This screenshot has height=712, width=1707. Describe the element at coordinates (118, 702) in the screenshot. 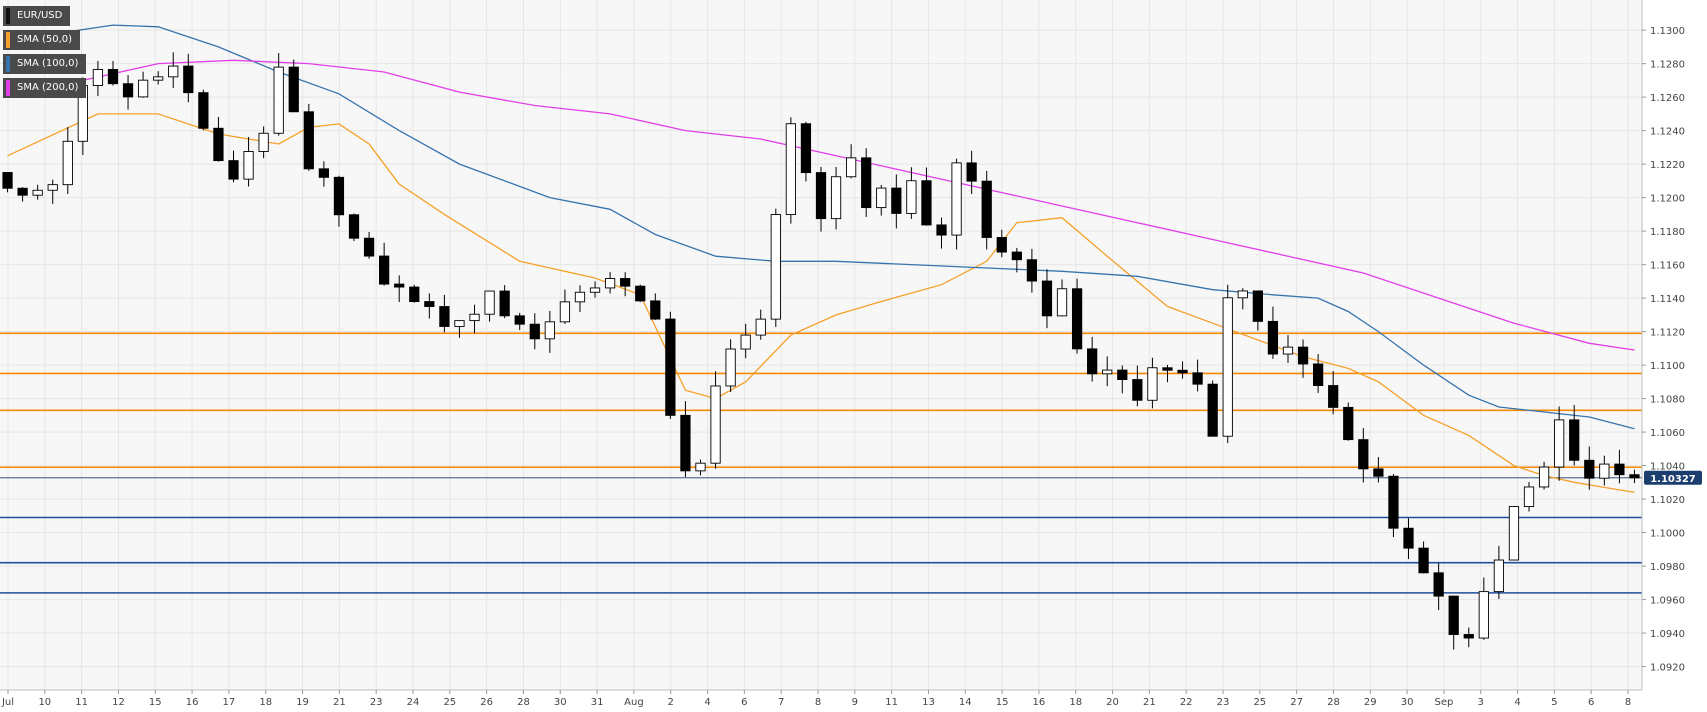

I see `x-tick-label: 12` at that location.